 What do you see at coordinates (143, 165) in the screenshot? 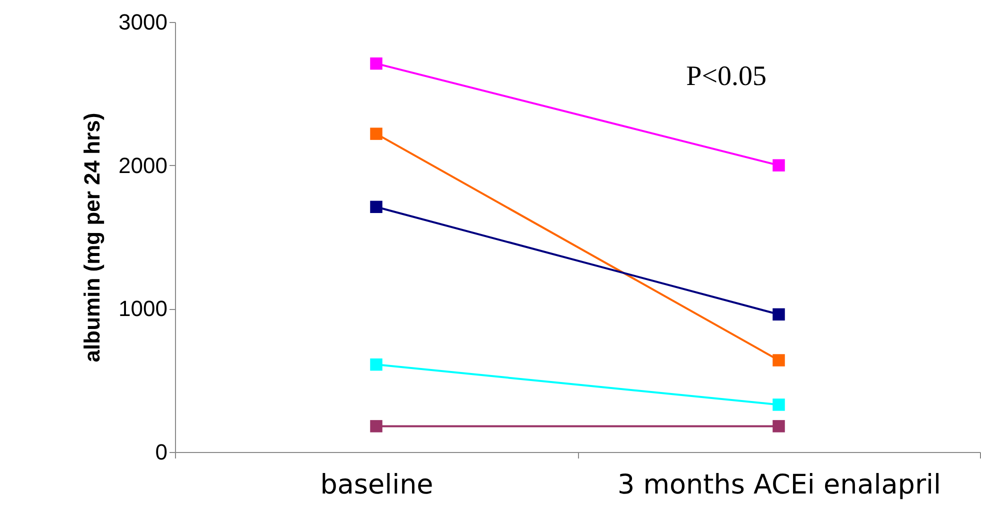
I see `y-tick-label: 2000` at bounding box center [143, 165].